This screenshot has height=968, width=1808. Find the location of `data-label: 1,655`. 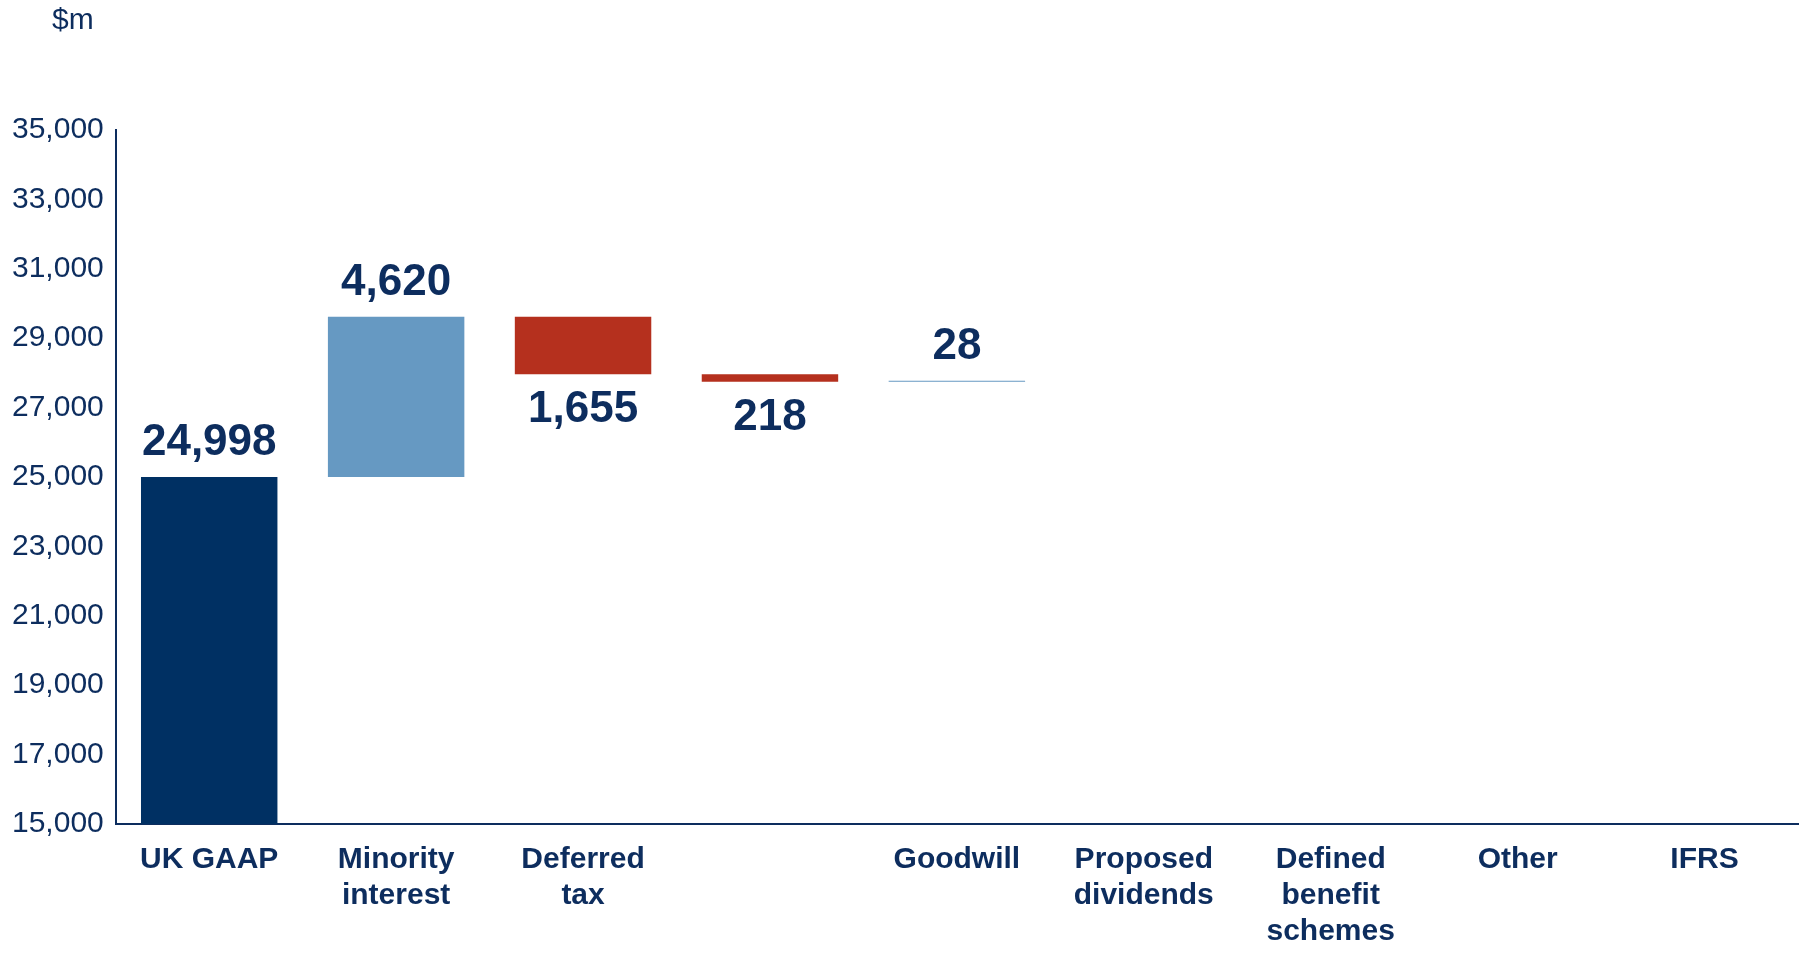

data-label: 1,655 is located at coordinates (583, 407).